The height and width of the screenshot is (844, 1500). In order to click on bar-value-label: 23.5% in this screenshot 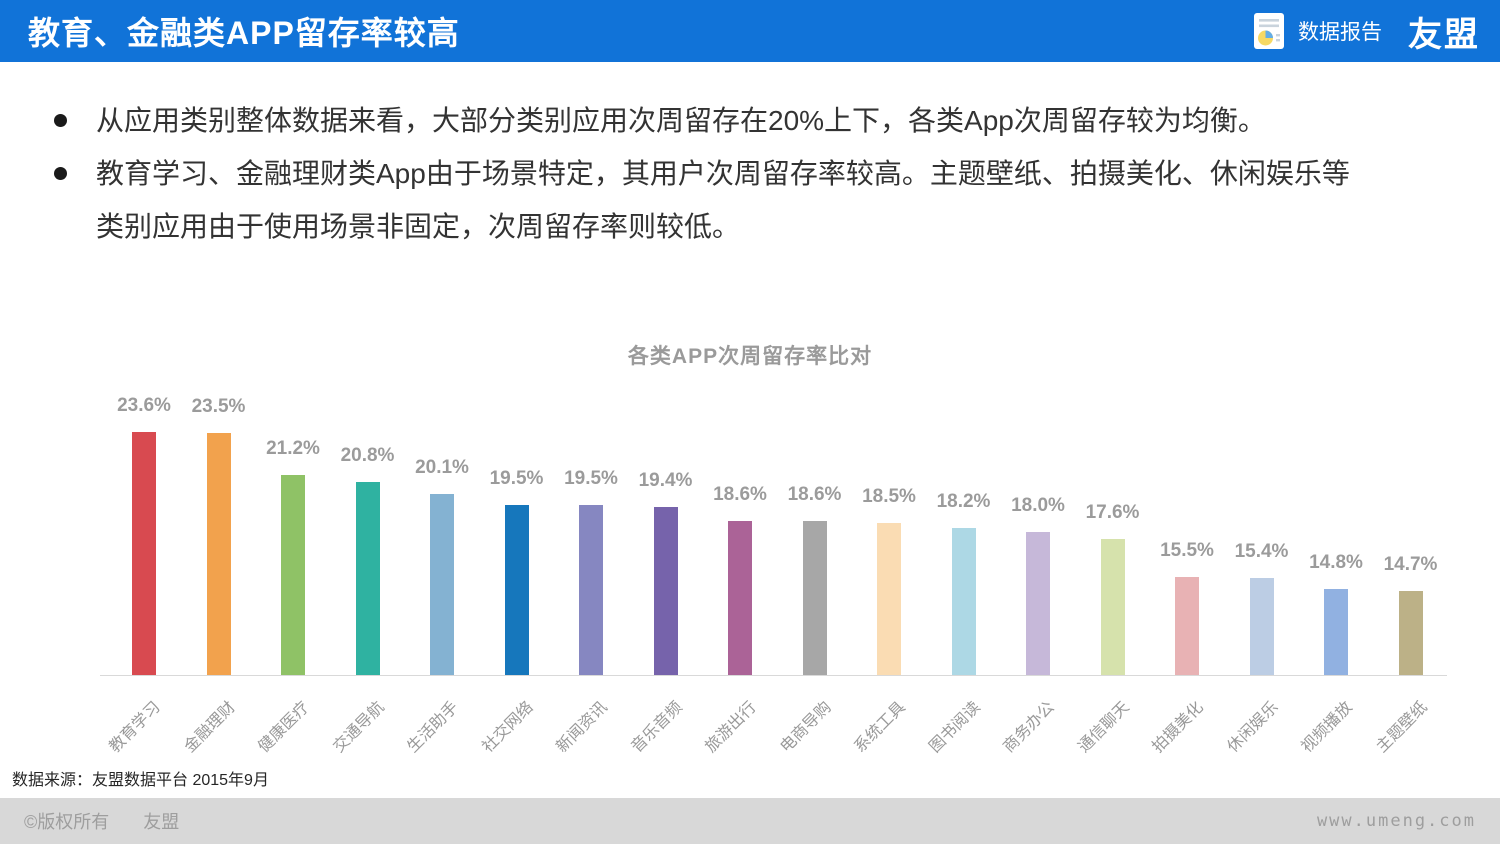, I will do `click(218, 407)`.